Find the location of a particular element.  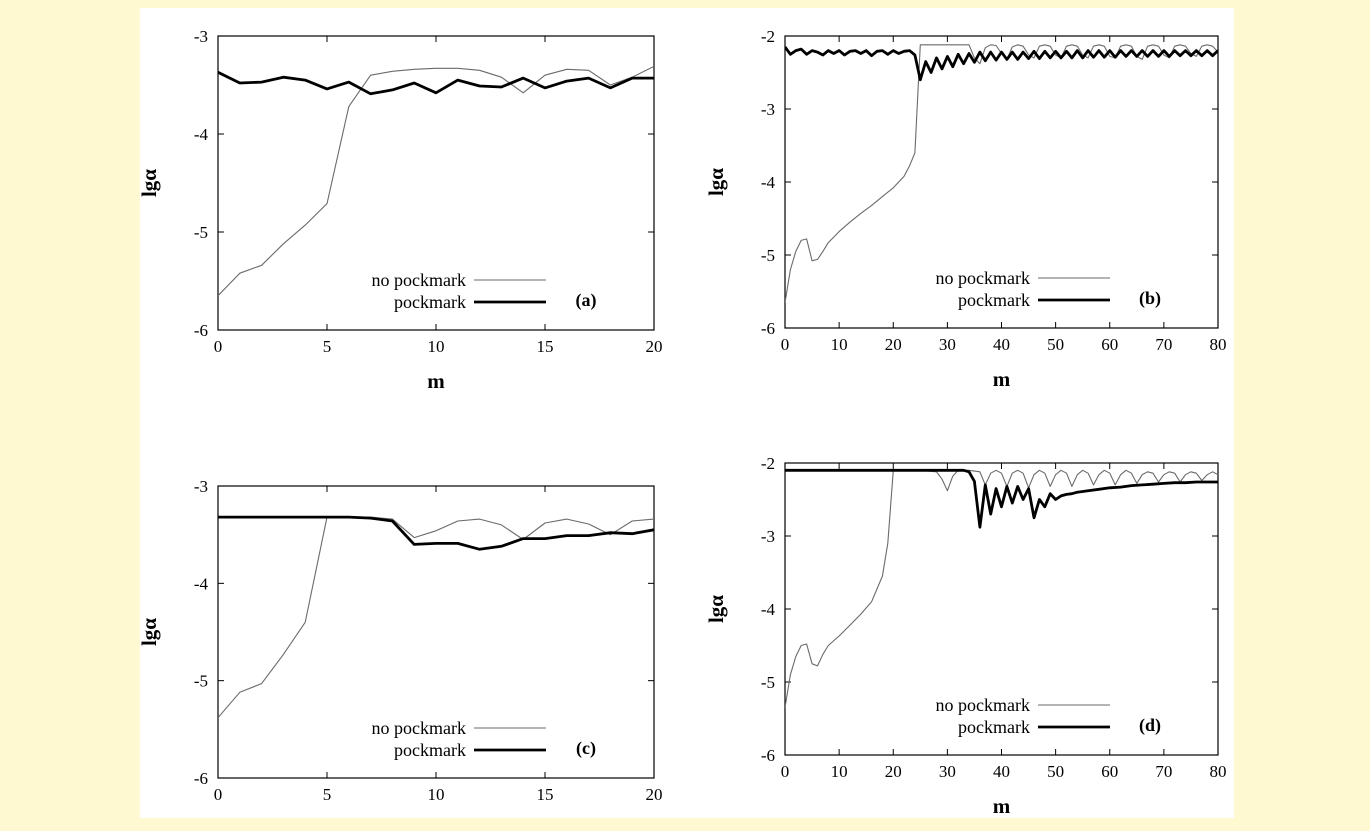

panel-label: (d) is located at coordinates (1150, 725).